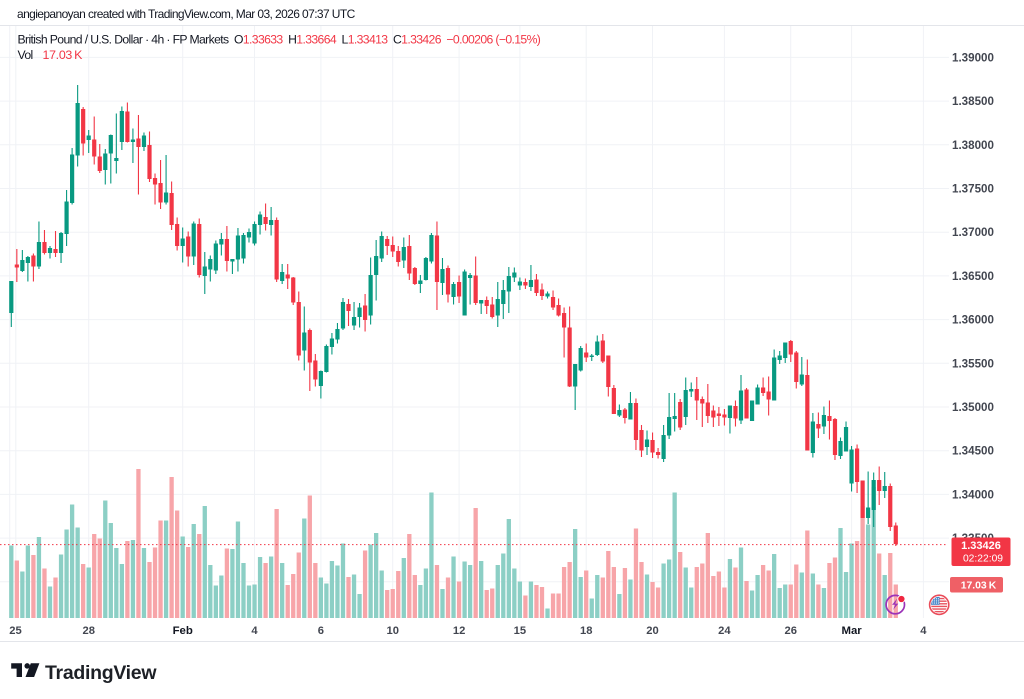 The image size is (1024, 699). What do you see at coordinates (790, 631) in the screenshot?
I see `svg-text: 26` at bounding box center [790, 631].